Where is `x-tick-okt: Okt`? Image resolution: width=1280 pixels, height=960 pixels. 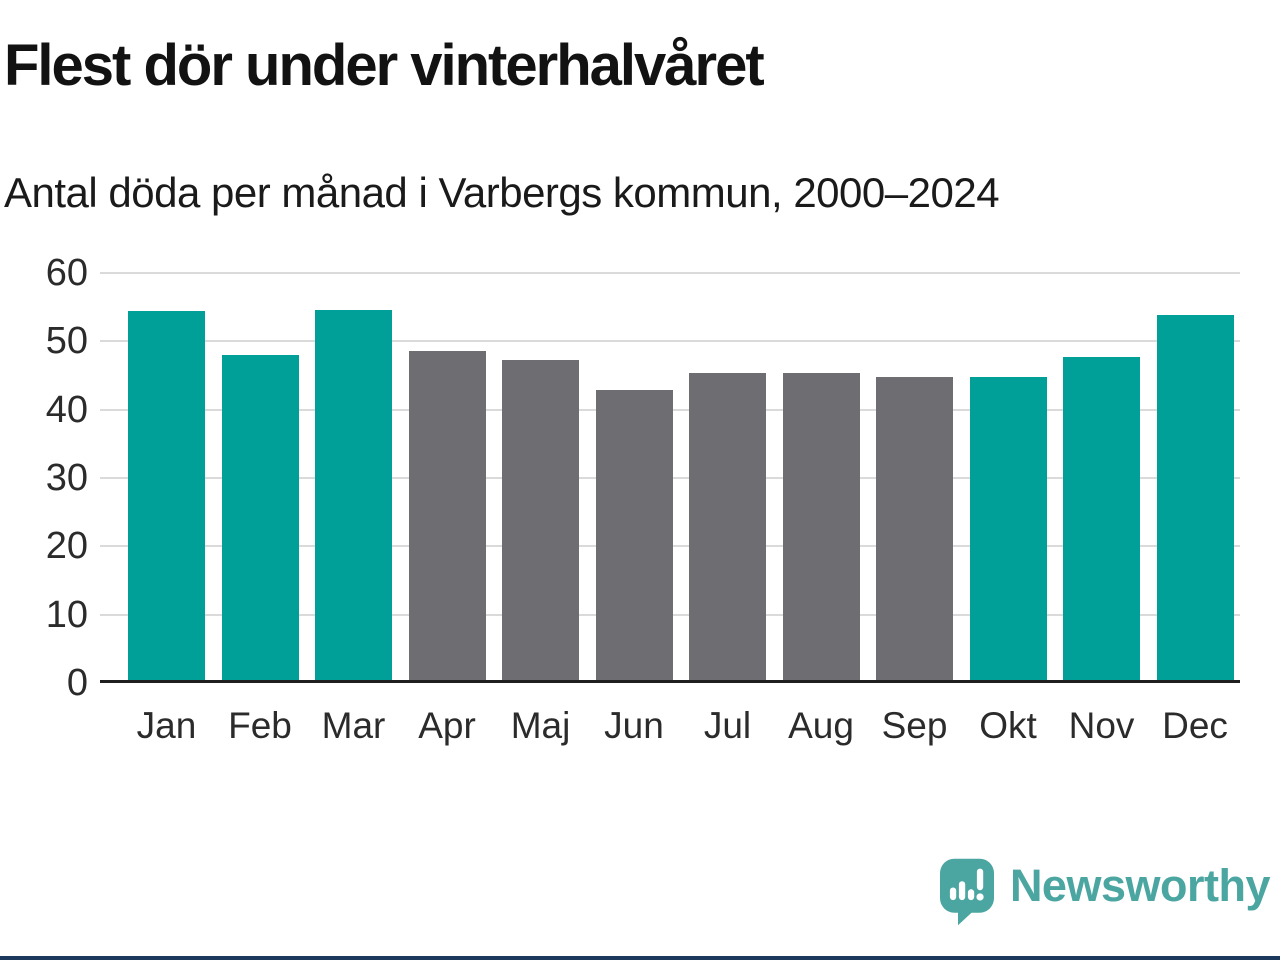 x-tick-okt: Okt is located at coordinates (1008, 725).